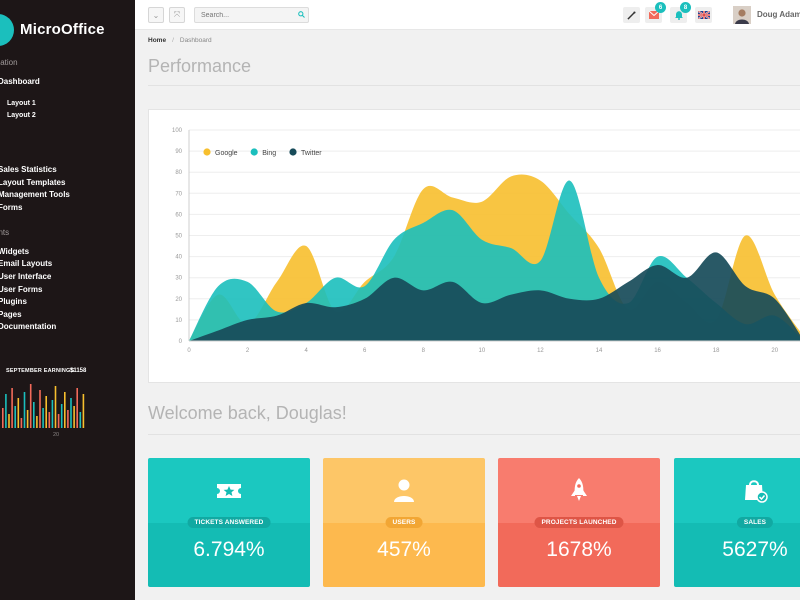 The image size is (800, 600). I want to click on card-value: 1678%, so click(579, 549).